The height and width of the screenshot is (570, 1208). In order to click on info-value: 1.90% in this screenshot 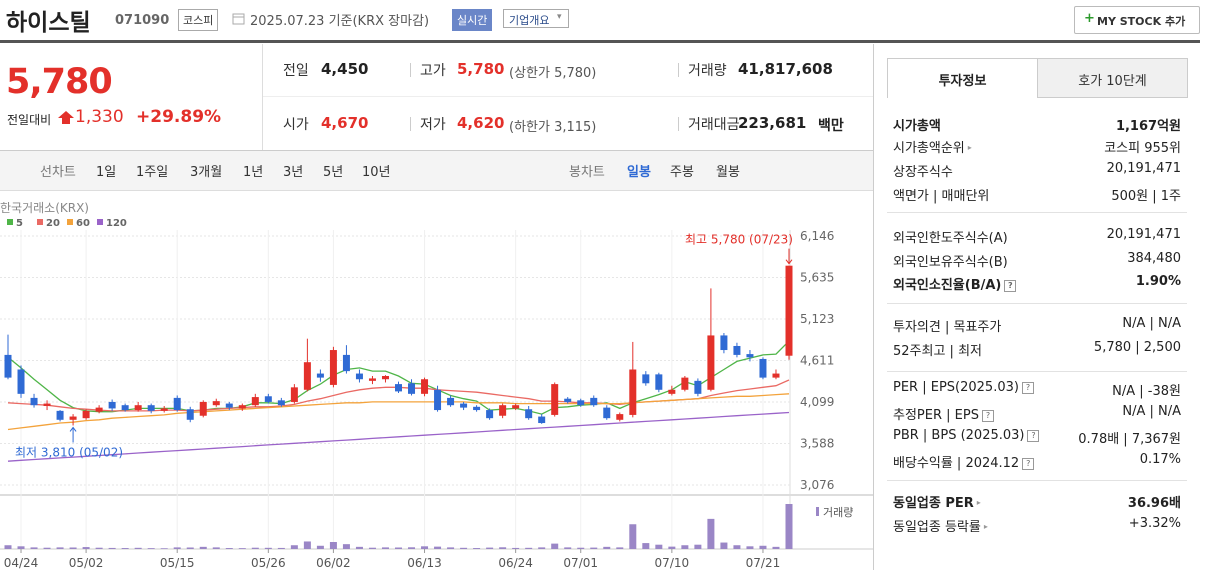, I will do `click(1158, 281)`.